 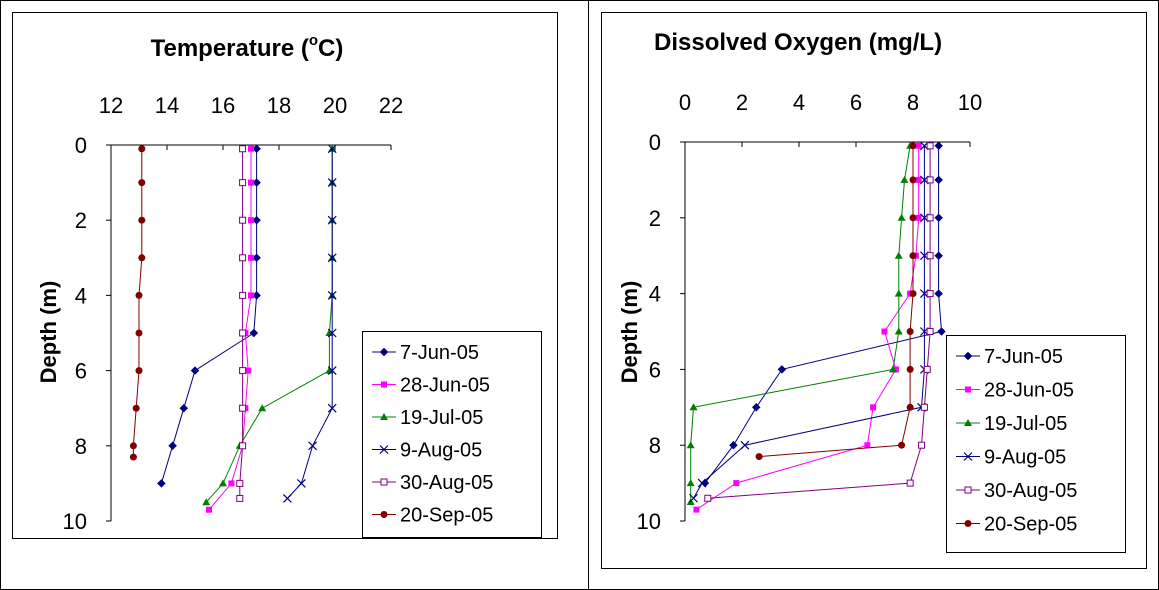 I want to click on temperature-title-main: Temperature (, so click(x=230, y=48).